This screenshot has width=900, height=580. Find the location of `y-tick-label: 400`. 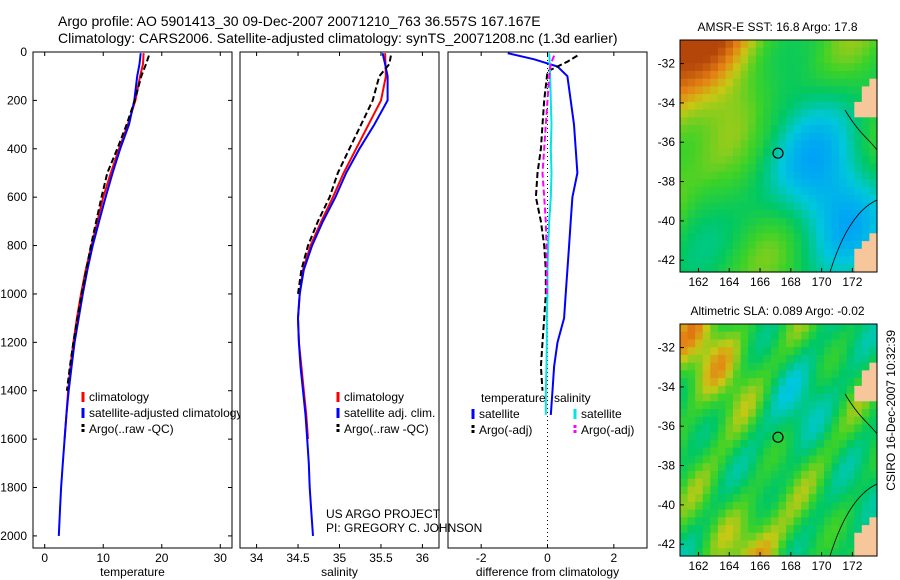

y-tick-label: 400 is located at coordinates (17, 149).